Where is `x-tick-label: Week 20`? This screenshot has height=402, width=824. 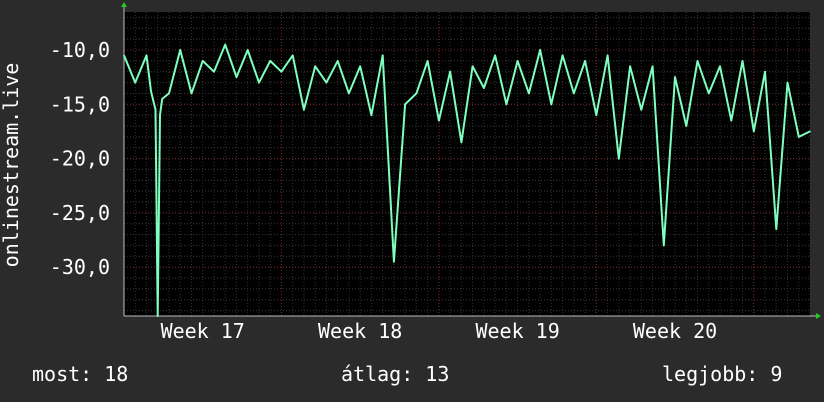 x-tick-label: Week 20 is located at coordinates (675, 331).